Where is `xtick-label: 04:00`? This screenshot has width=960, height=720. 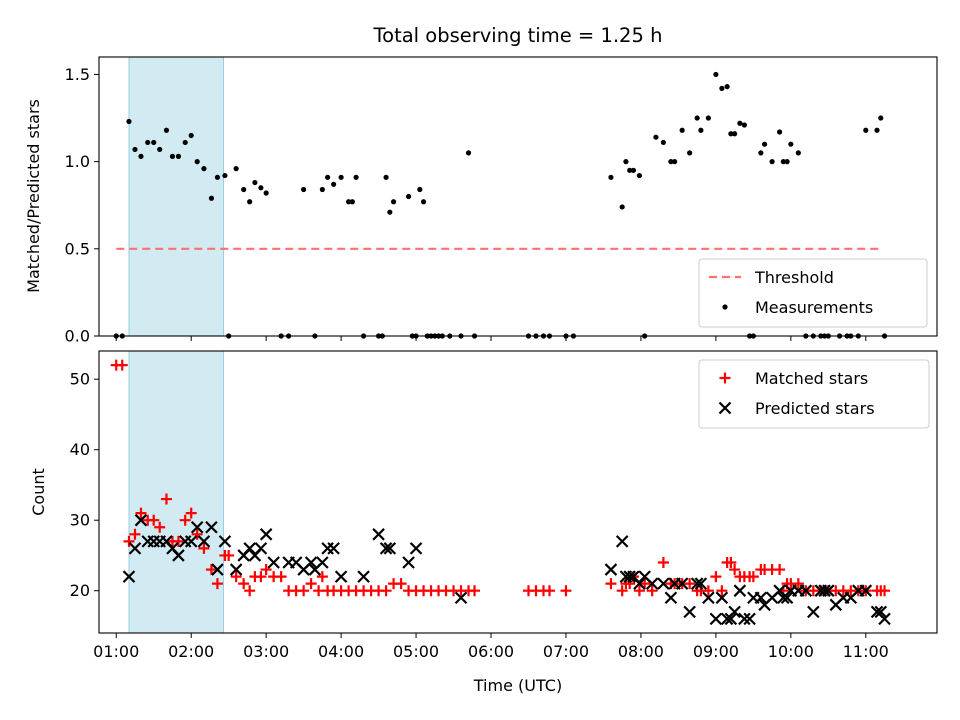
xtick-label: 04:00 is located at coordinates (341, 651).